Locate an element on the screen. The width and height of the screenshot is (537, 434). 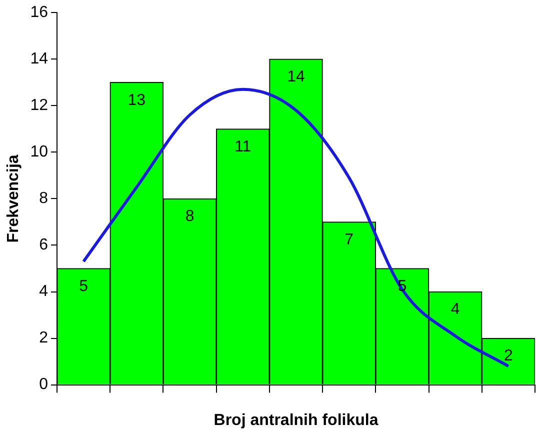
data-label: 7 is located at coordinates (349, 239).